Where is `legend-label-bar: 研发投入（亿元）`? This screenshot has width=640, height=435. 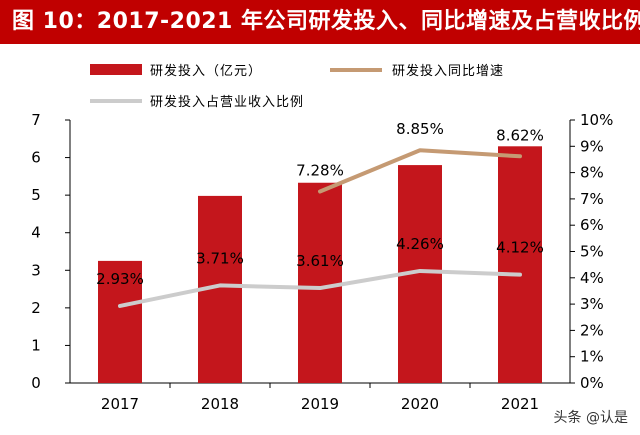
legend-label-bar: 研发投入（亿元） is located at coordinates (206, 71).